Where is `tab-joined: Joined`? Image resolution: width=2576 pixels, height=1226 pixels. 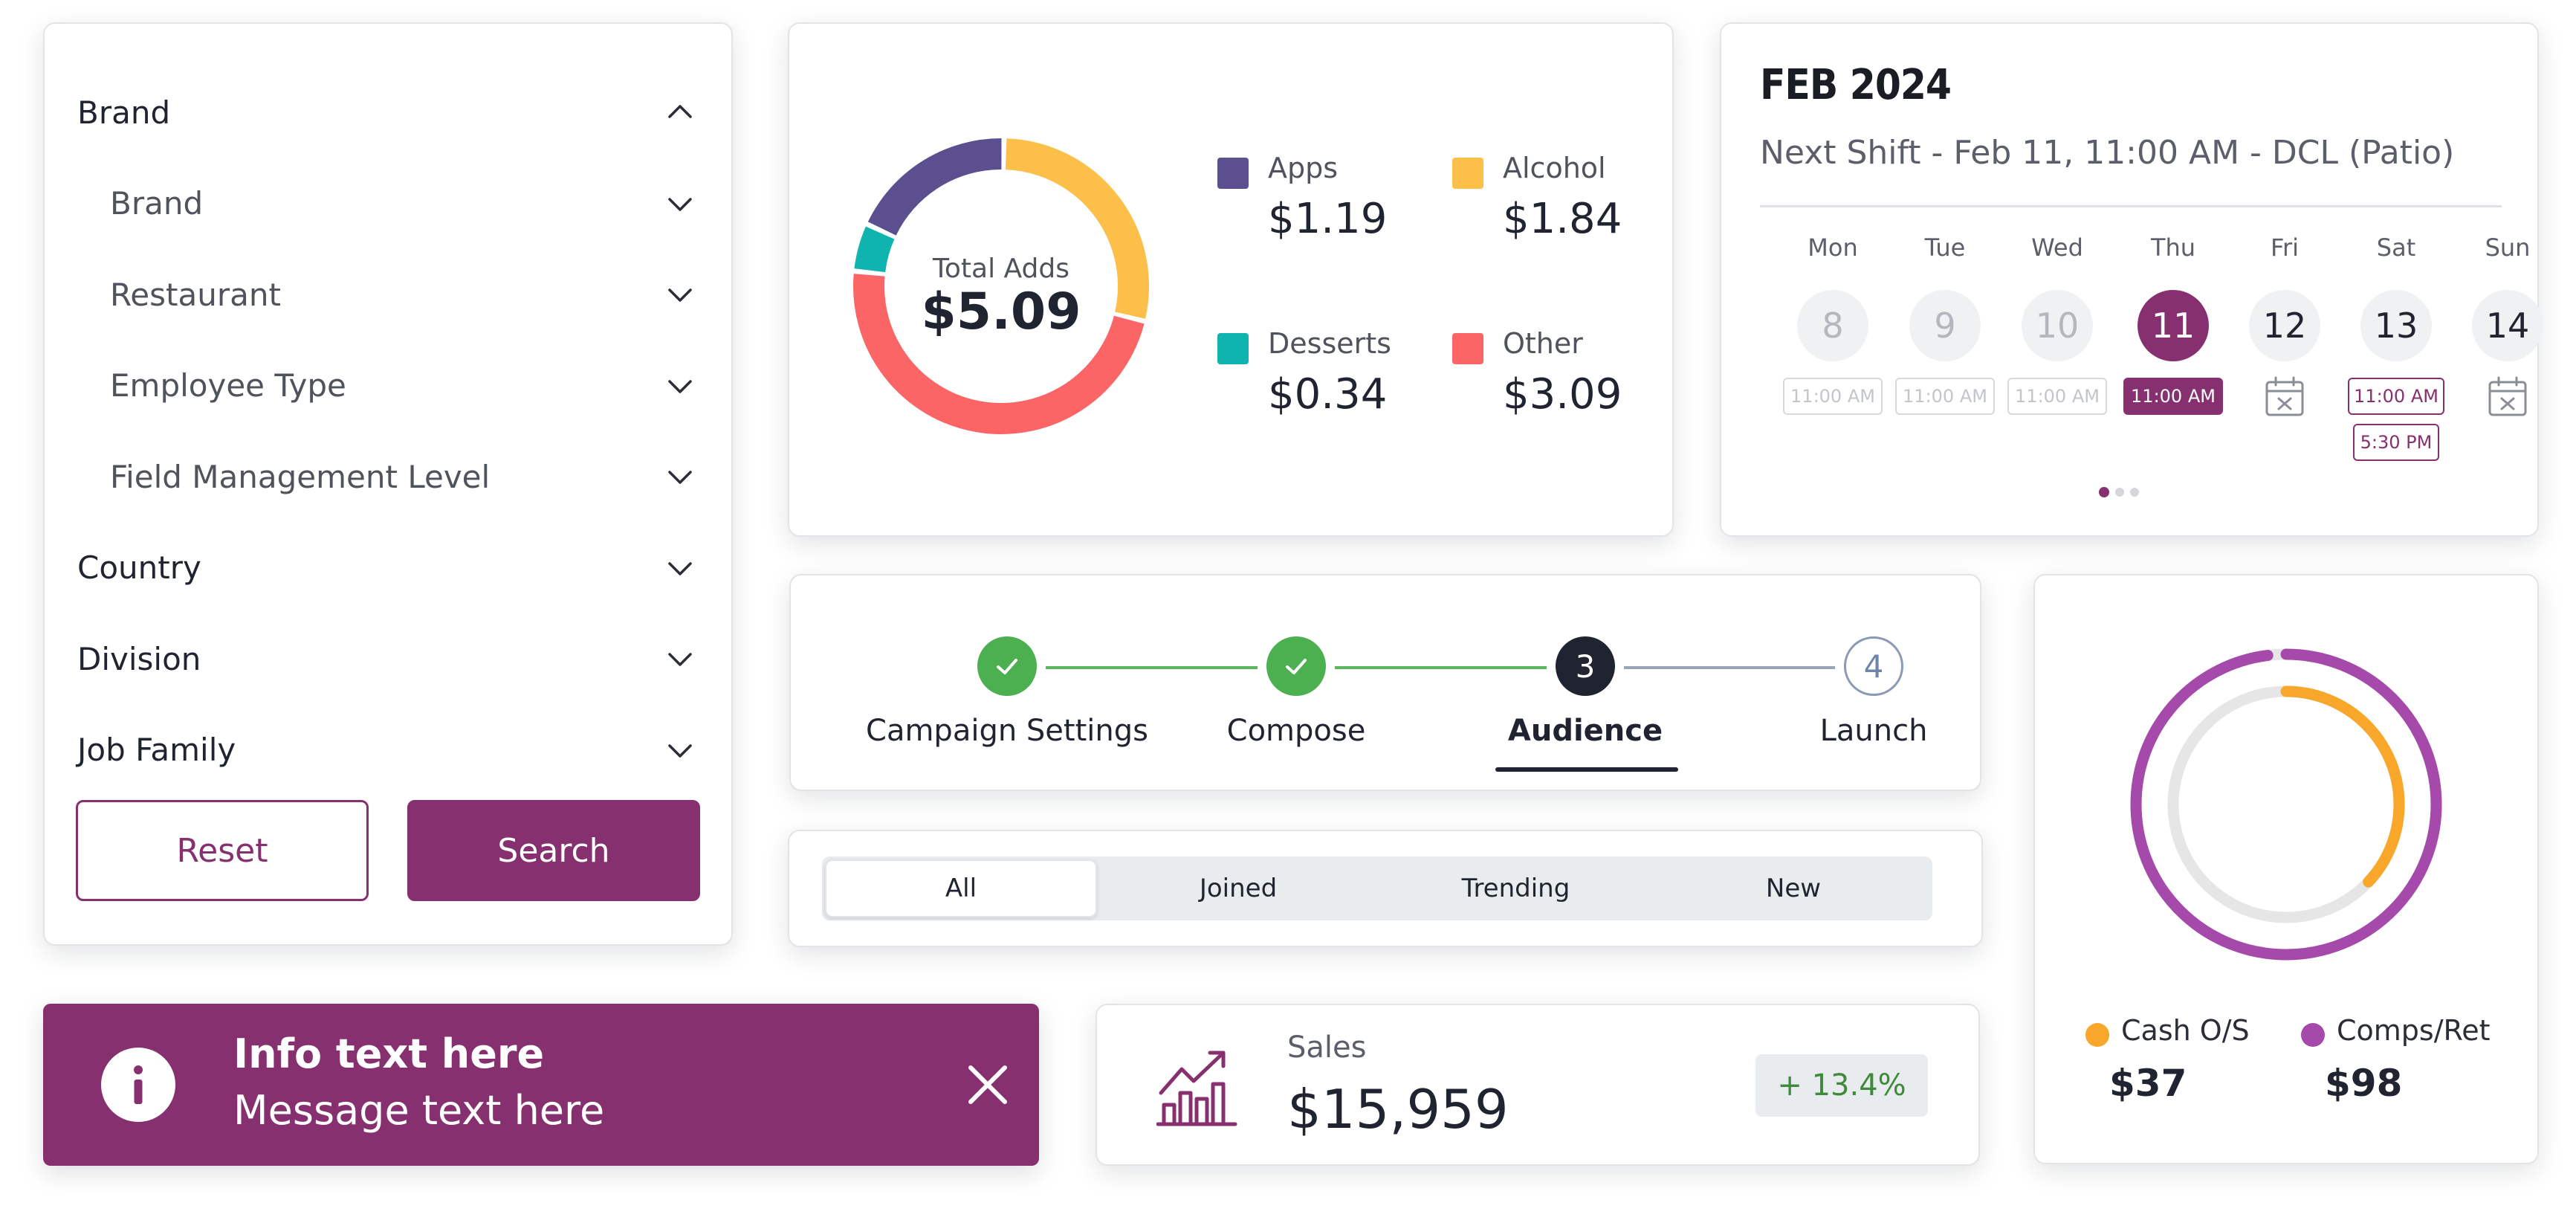
tab-joined: Joined is located at coordinates (1238, 888).